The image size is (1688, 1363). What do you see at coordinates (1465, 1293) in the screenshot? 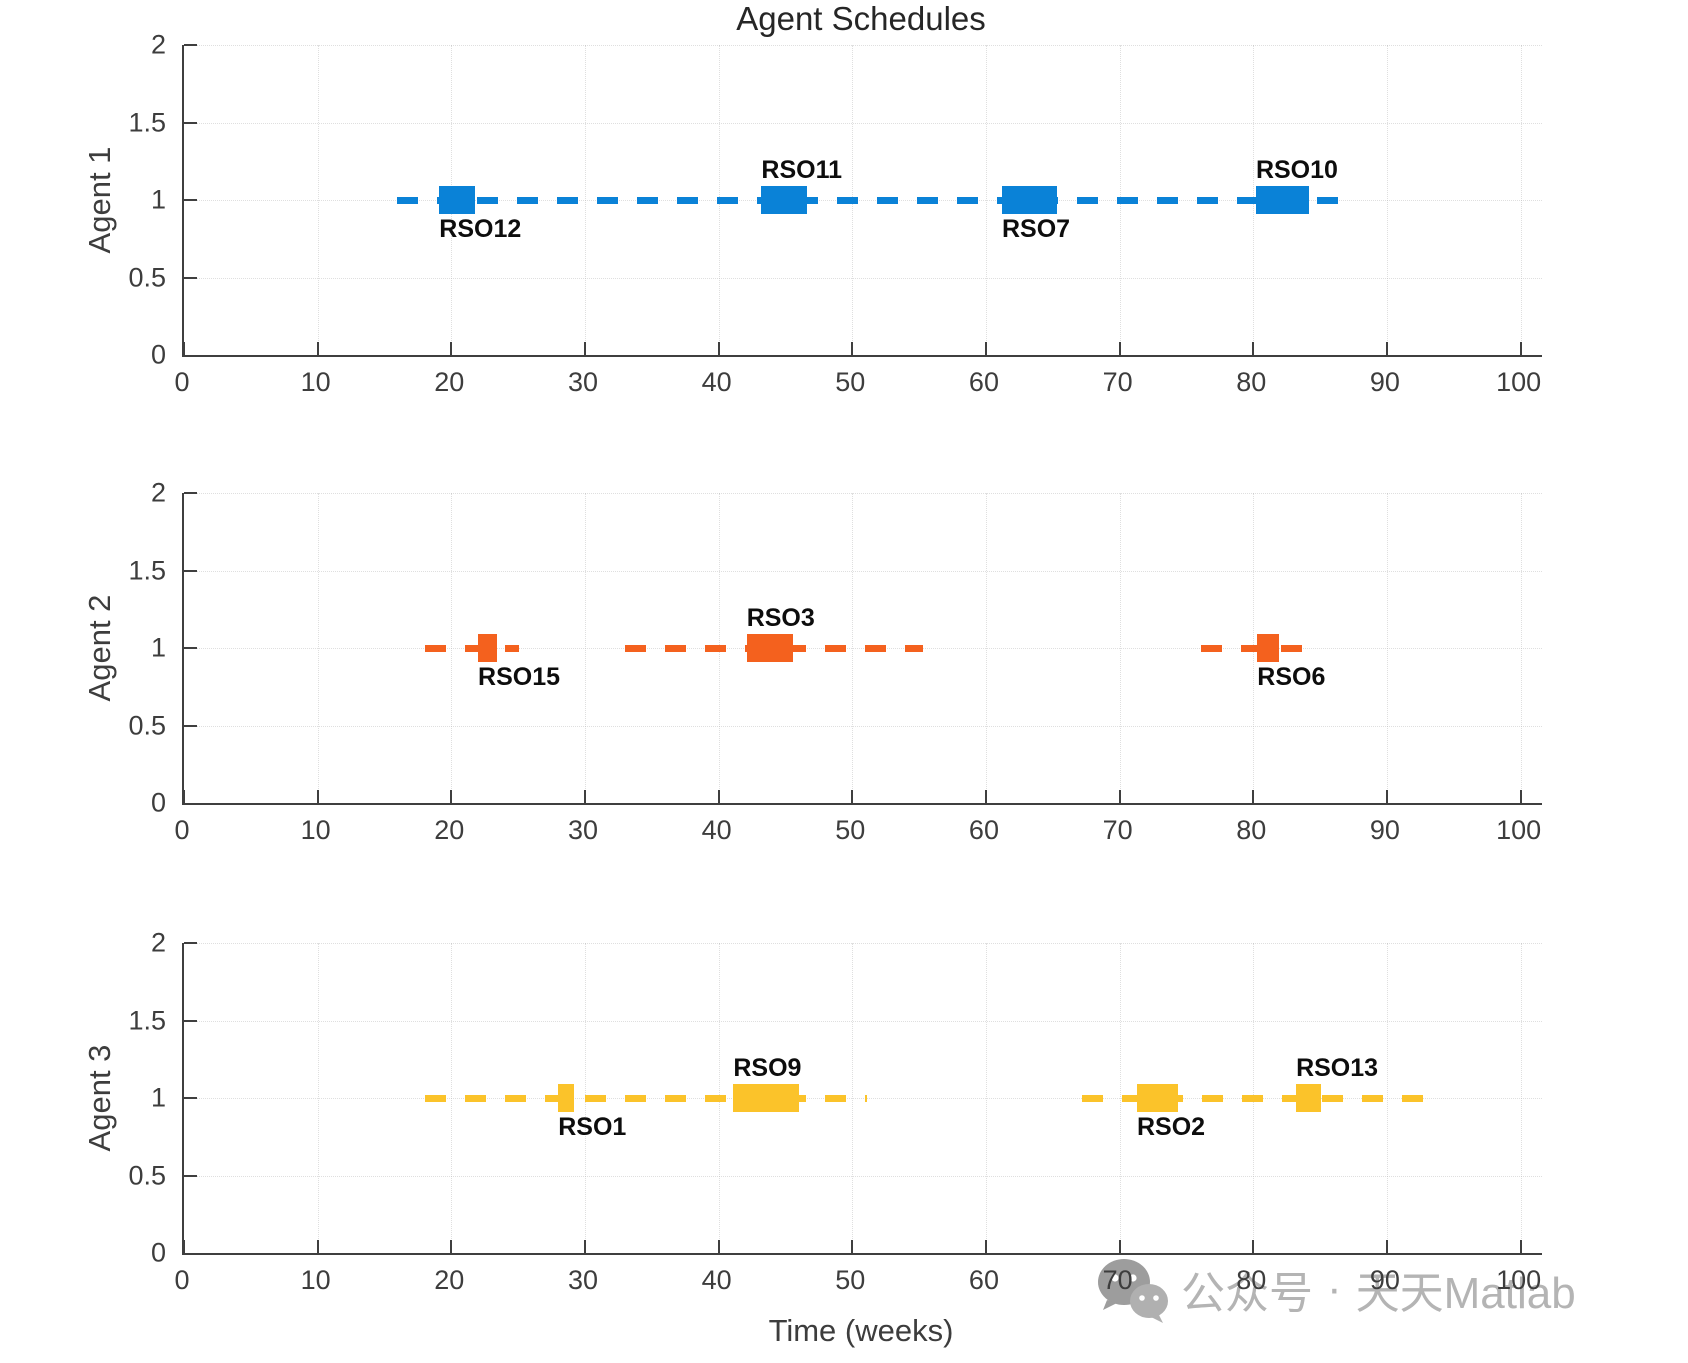
I see `watermark-text-suffix: 天天Matlab` at bounding box center [1465, 1293].